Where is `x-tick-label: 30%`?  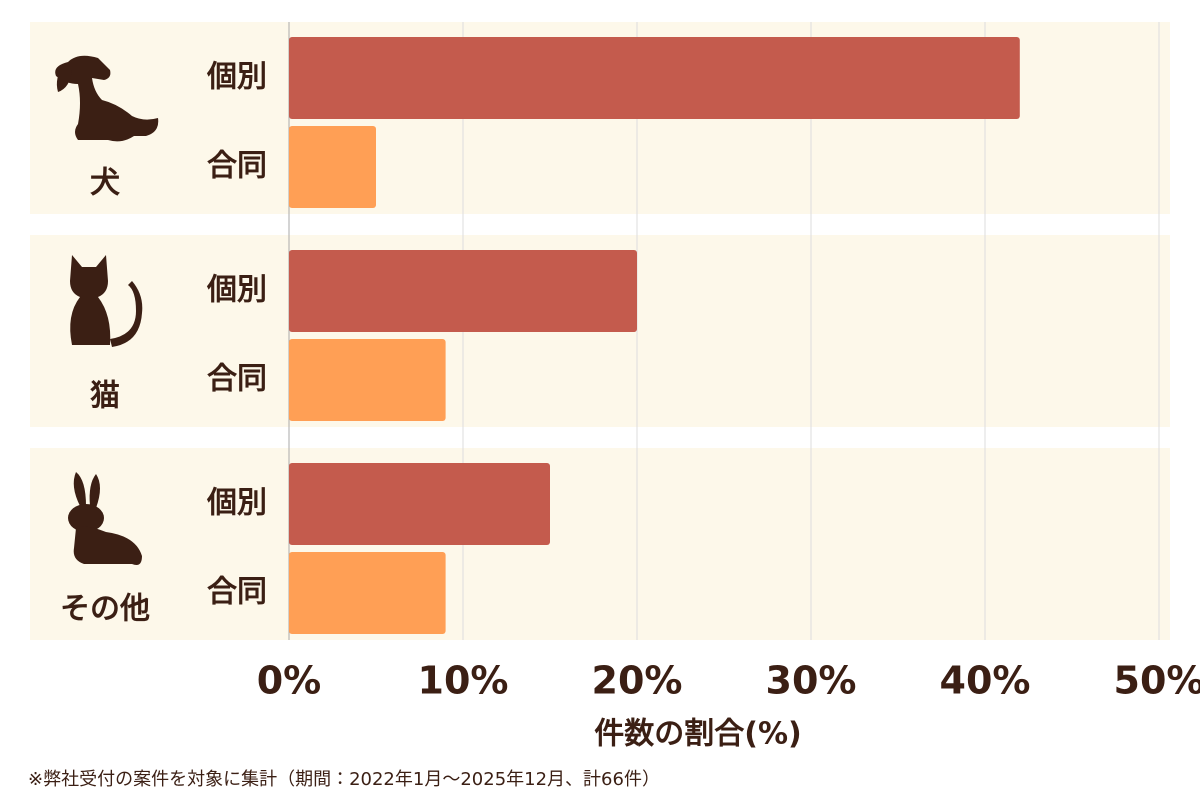
x-tick-label: 30% is located at coordinates (811, 681).